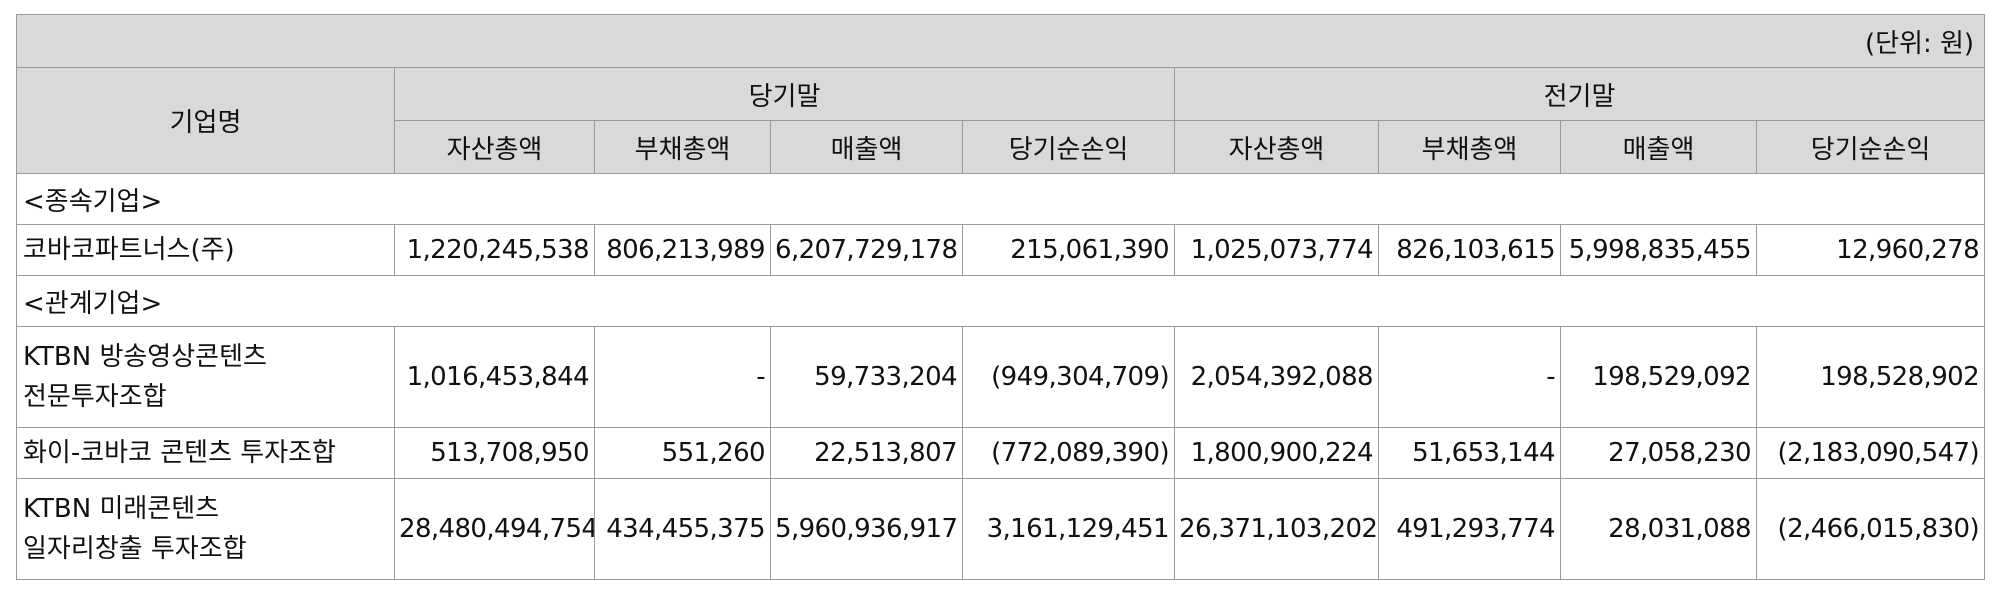  What do you see at coordinates (494, 453) in the screenshot?
I see `value-cell: 513,708,950` at bounding box center [494, 453].